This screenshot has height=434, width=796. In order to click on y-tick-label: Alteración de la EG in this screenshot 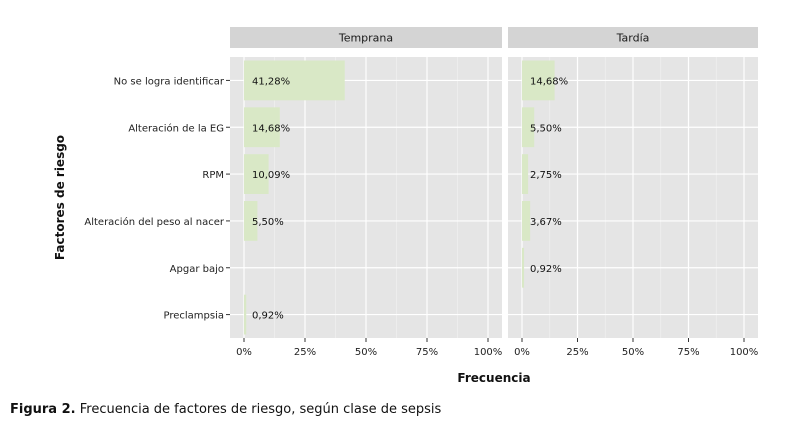, I will do `click(176, 128)`.